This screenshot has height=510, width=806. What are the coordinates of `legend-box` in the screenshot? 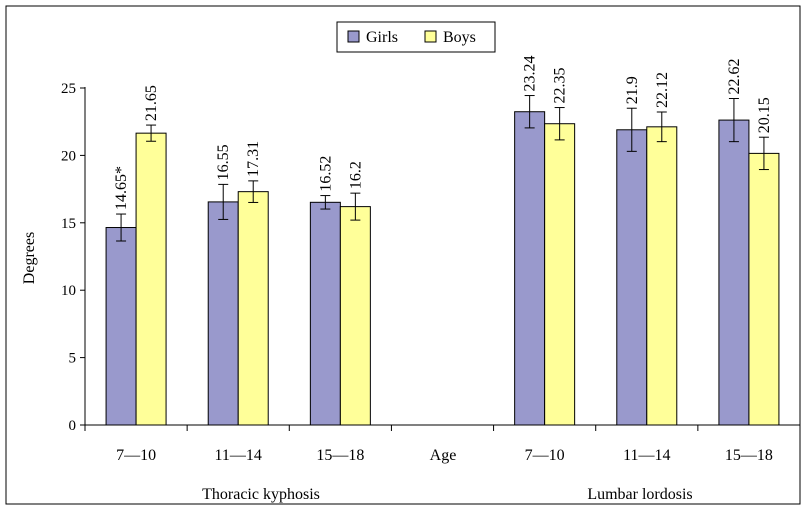 It's located at (416, 37).